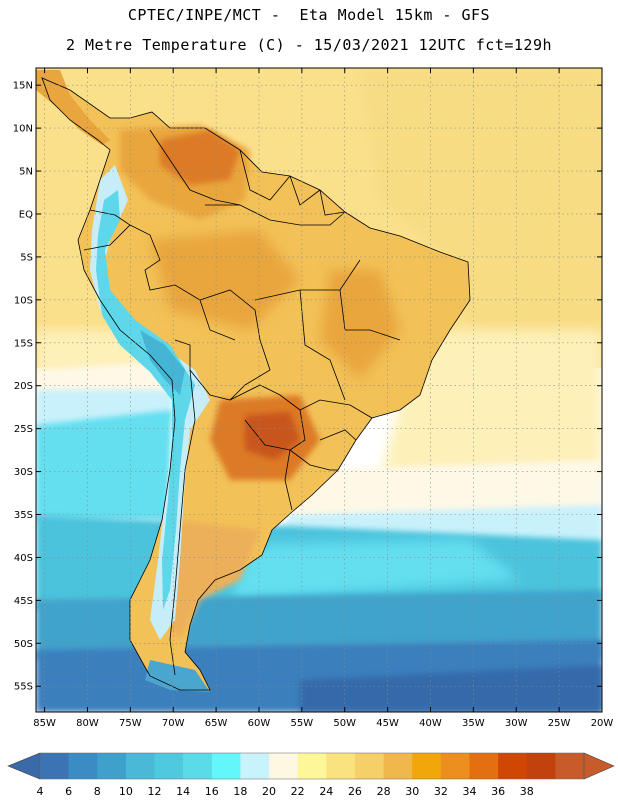 The width and height of the screenshot is (618, 800). I want to click on andes-cold-deep, so click(162, 362).